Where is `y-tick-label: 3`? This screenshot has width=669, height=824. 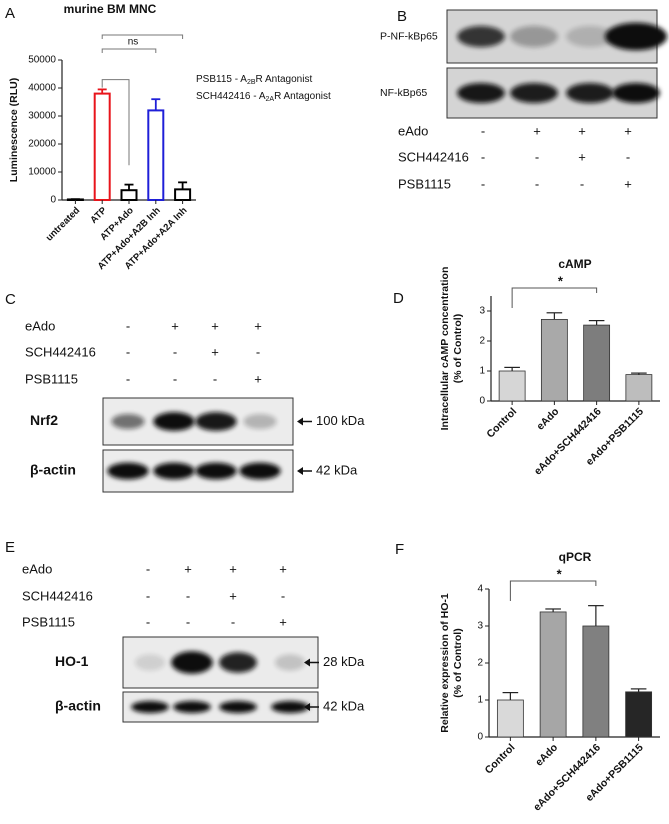
y-tick-label: 3 is located at coordinates (480, 626).